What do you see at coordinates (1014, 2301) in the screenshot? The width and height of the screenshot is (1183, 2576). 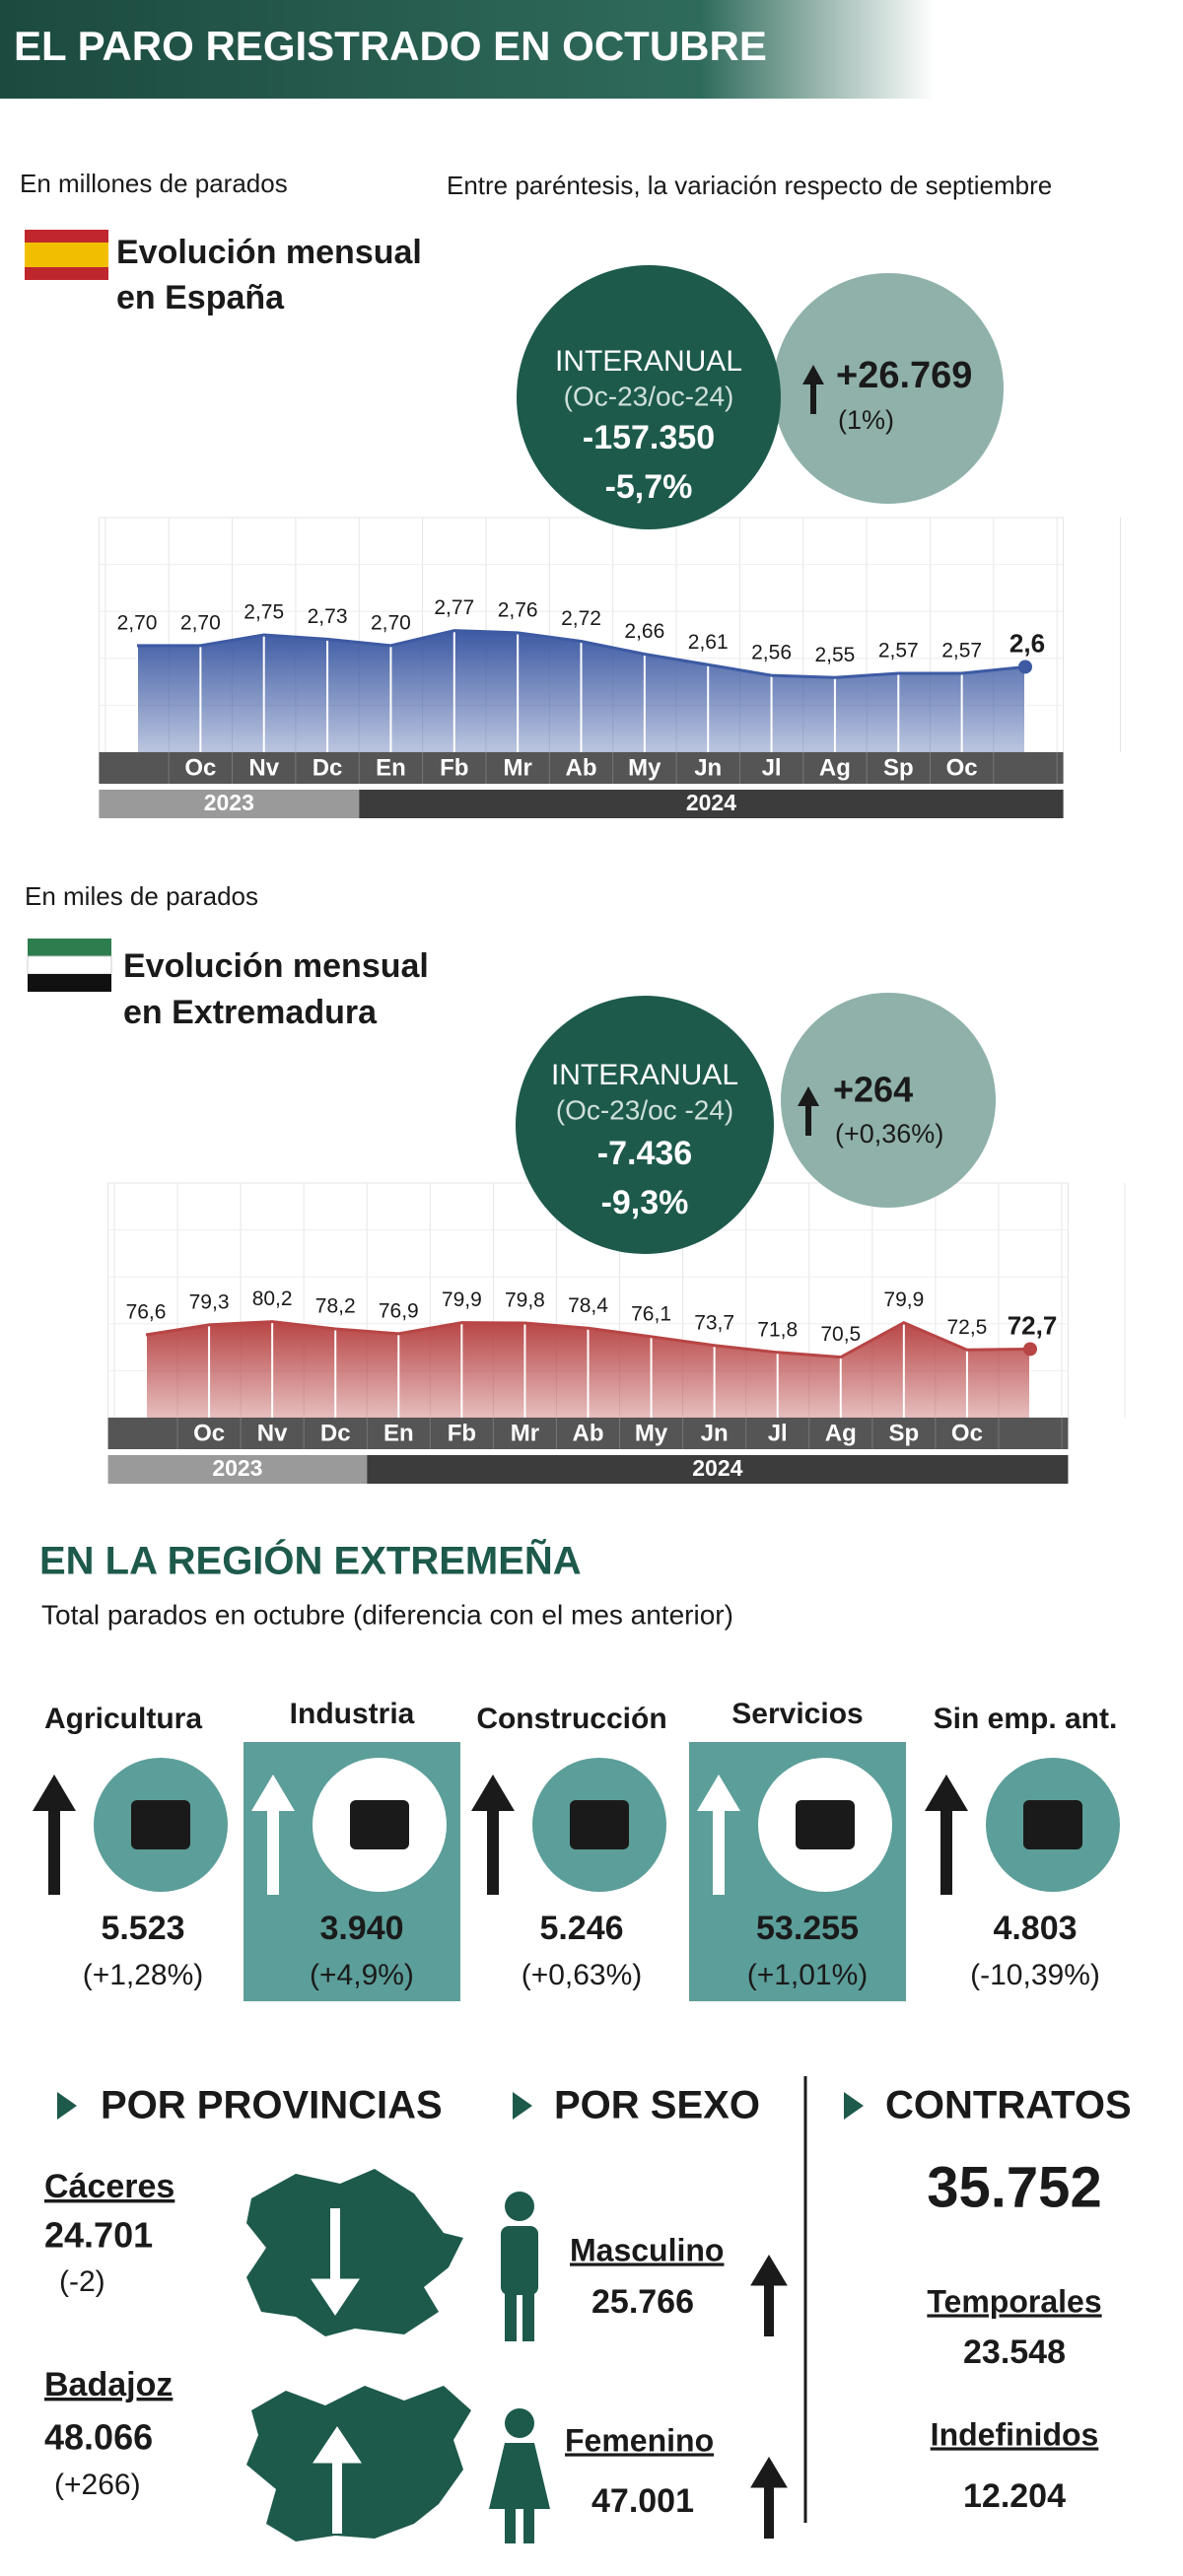 I see `contract-name: Temporales` at bounding box center [1014, 2301].